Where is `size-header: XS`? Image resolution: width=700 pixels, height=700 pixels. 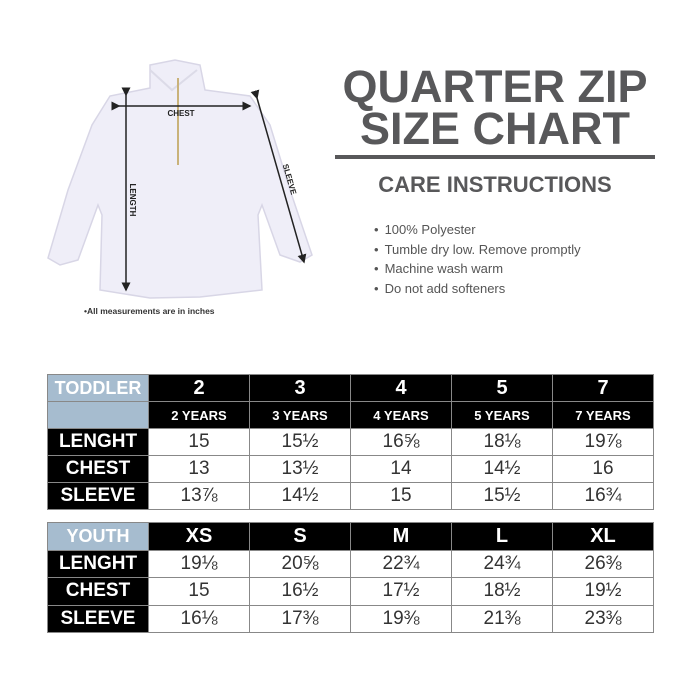 size-header: XS is located at coordinates (199, 536).